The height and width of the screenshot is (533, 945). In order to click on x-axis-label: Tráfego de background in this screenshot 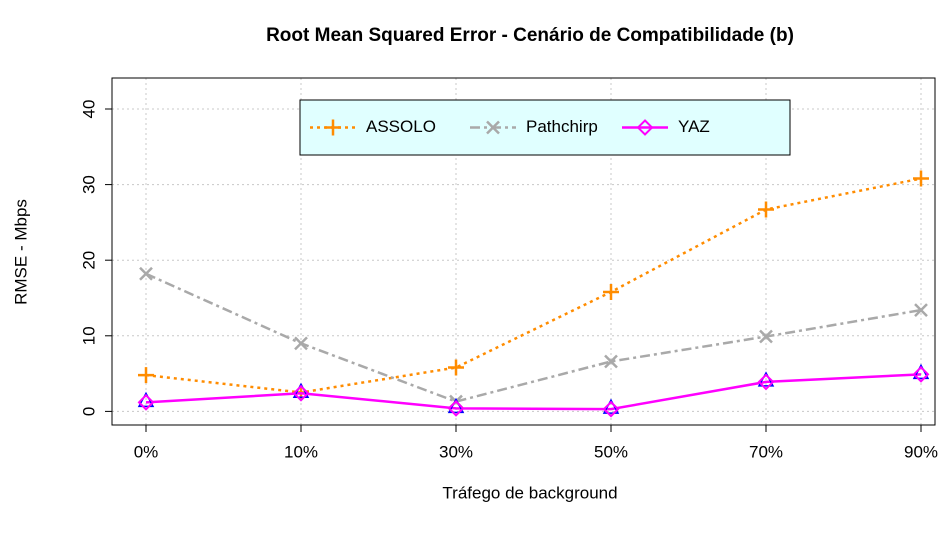, I will do `click(529, 492)`.